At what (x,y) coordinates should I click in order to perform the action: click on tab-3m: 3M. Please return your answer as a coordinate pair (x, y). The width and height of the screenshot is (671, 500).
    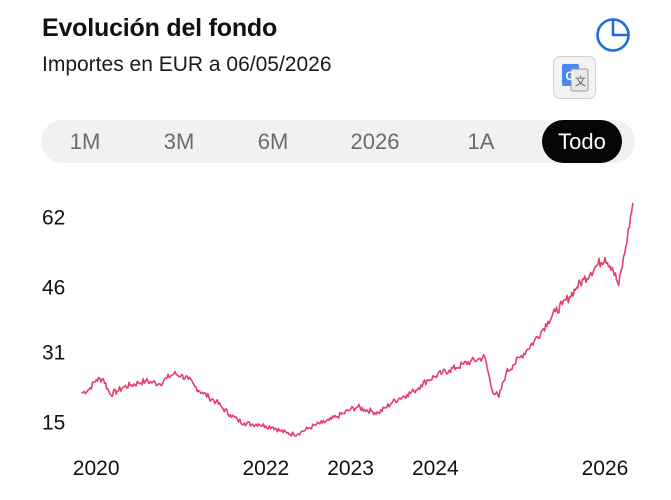
    Looking at the image, I should click on (179, 141).